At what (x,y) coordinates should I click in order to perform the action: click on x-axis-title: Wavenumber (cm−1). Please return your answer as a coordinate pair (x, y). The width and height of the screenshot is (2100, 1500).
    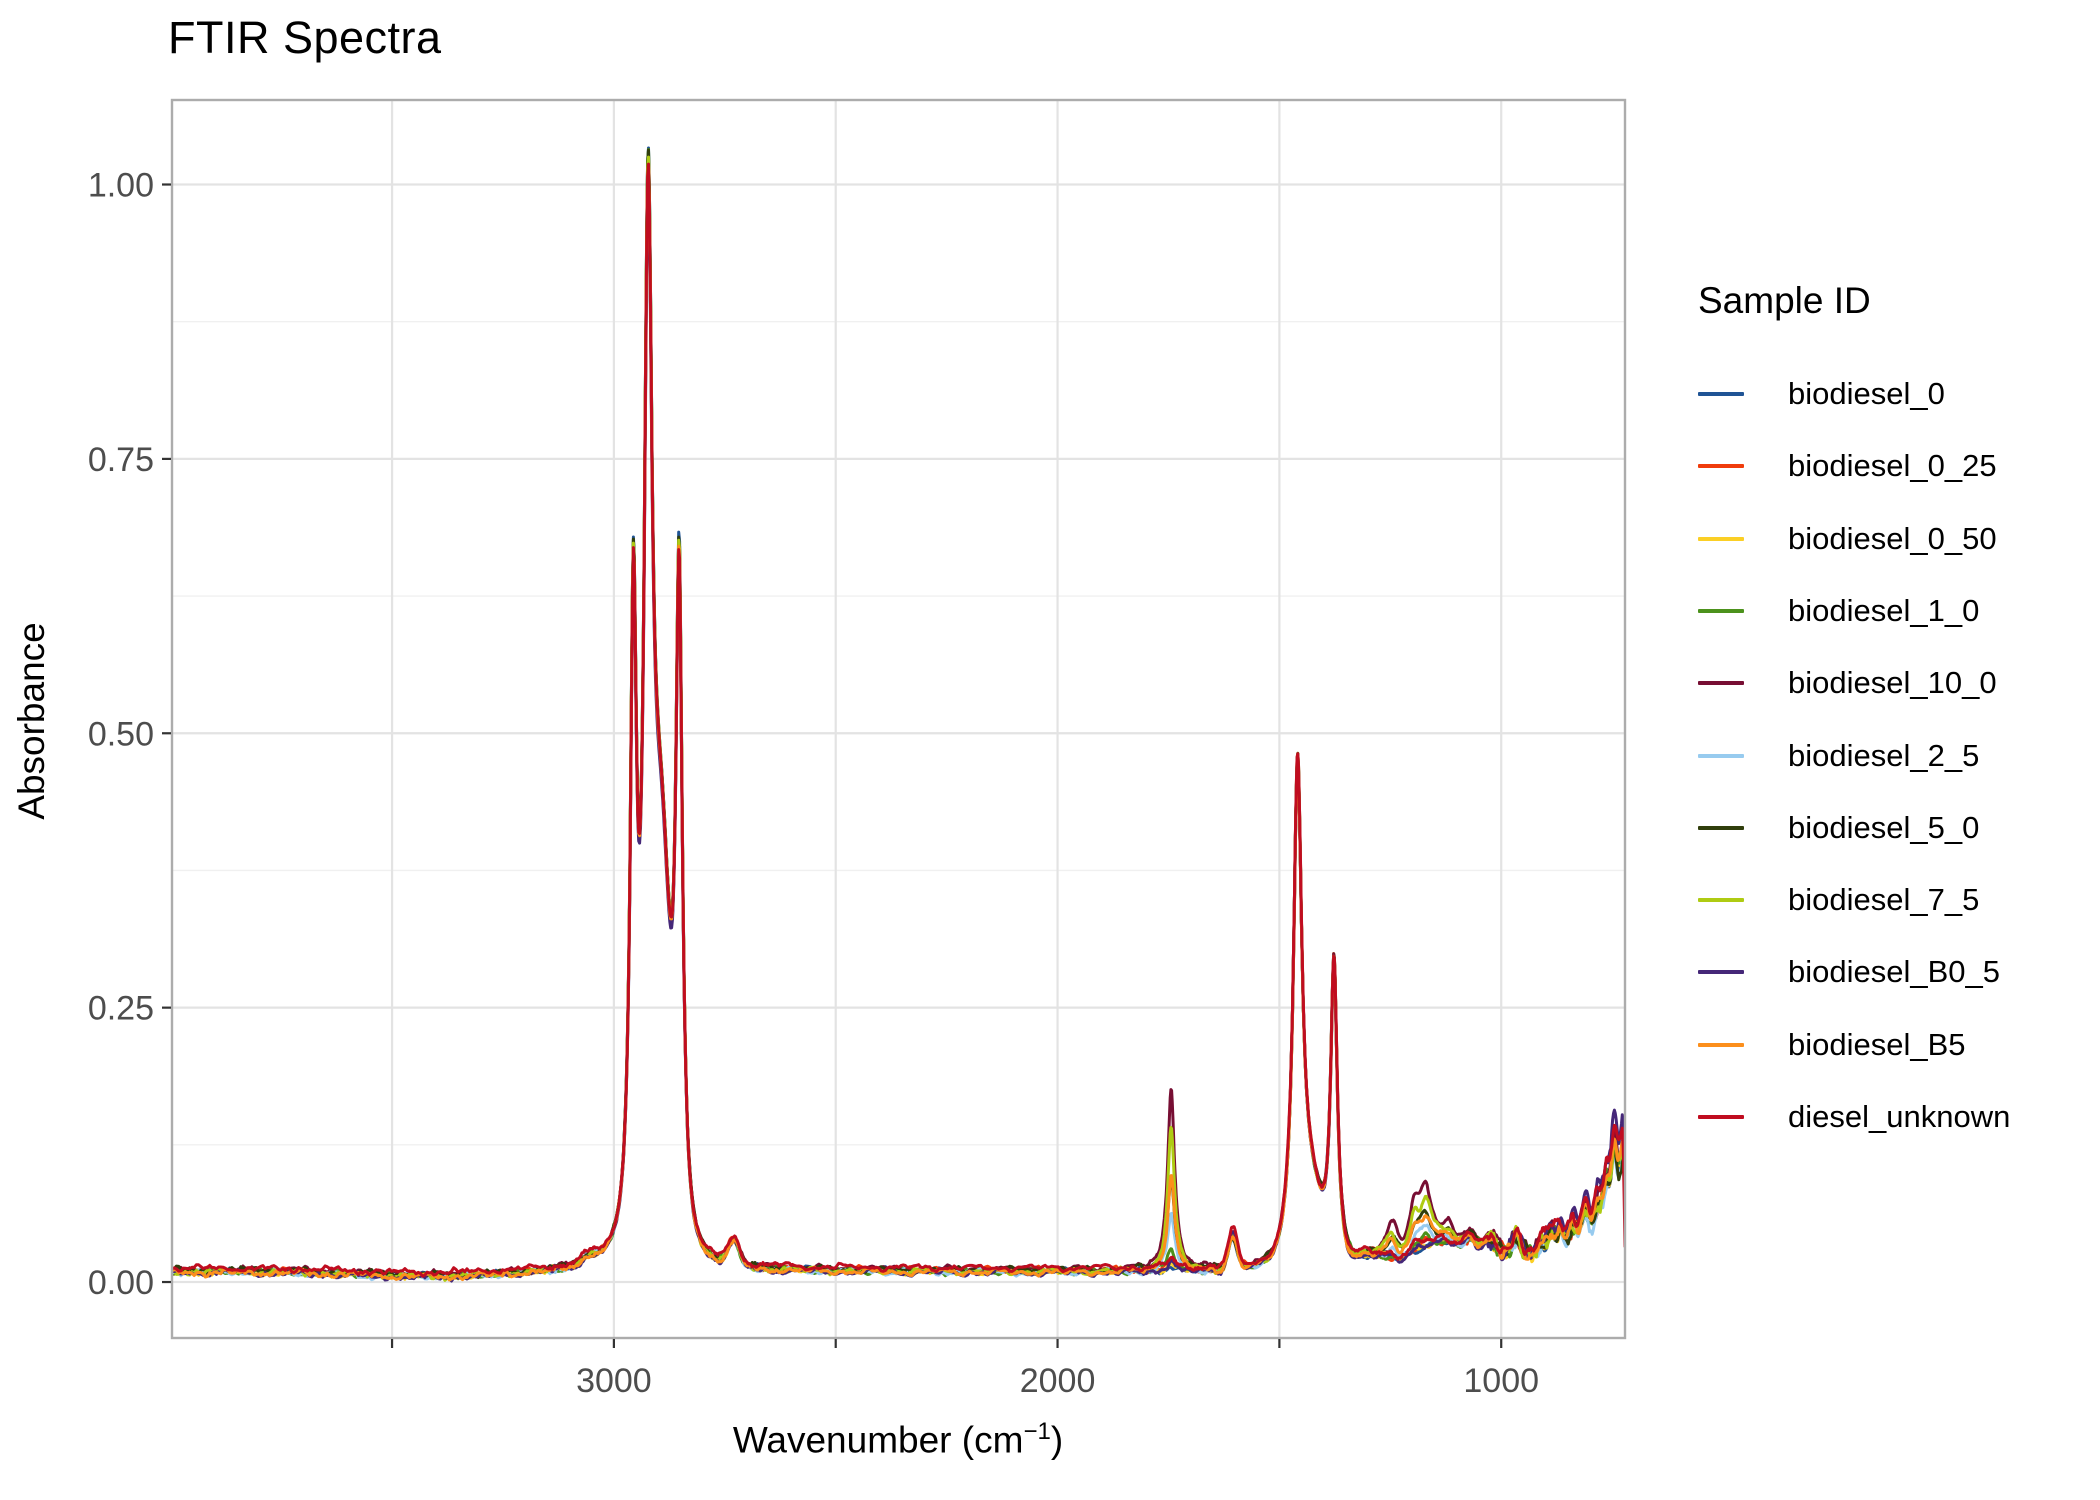
    Looking at the image, I should click on (898, 1439).